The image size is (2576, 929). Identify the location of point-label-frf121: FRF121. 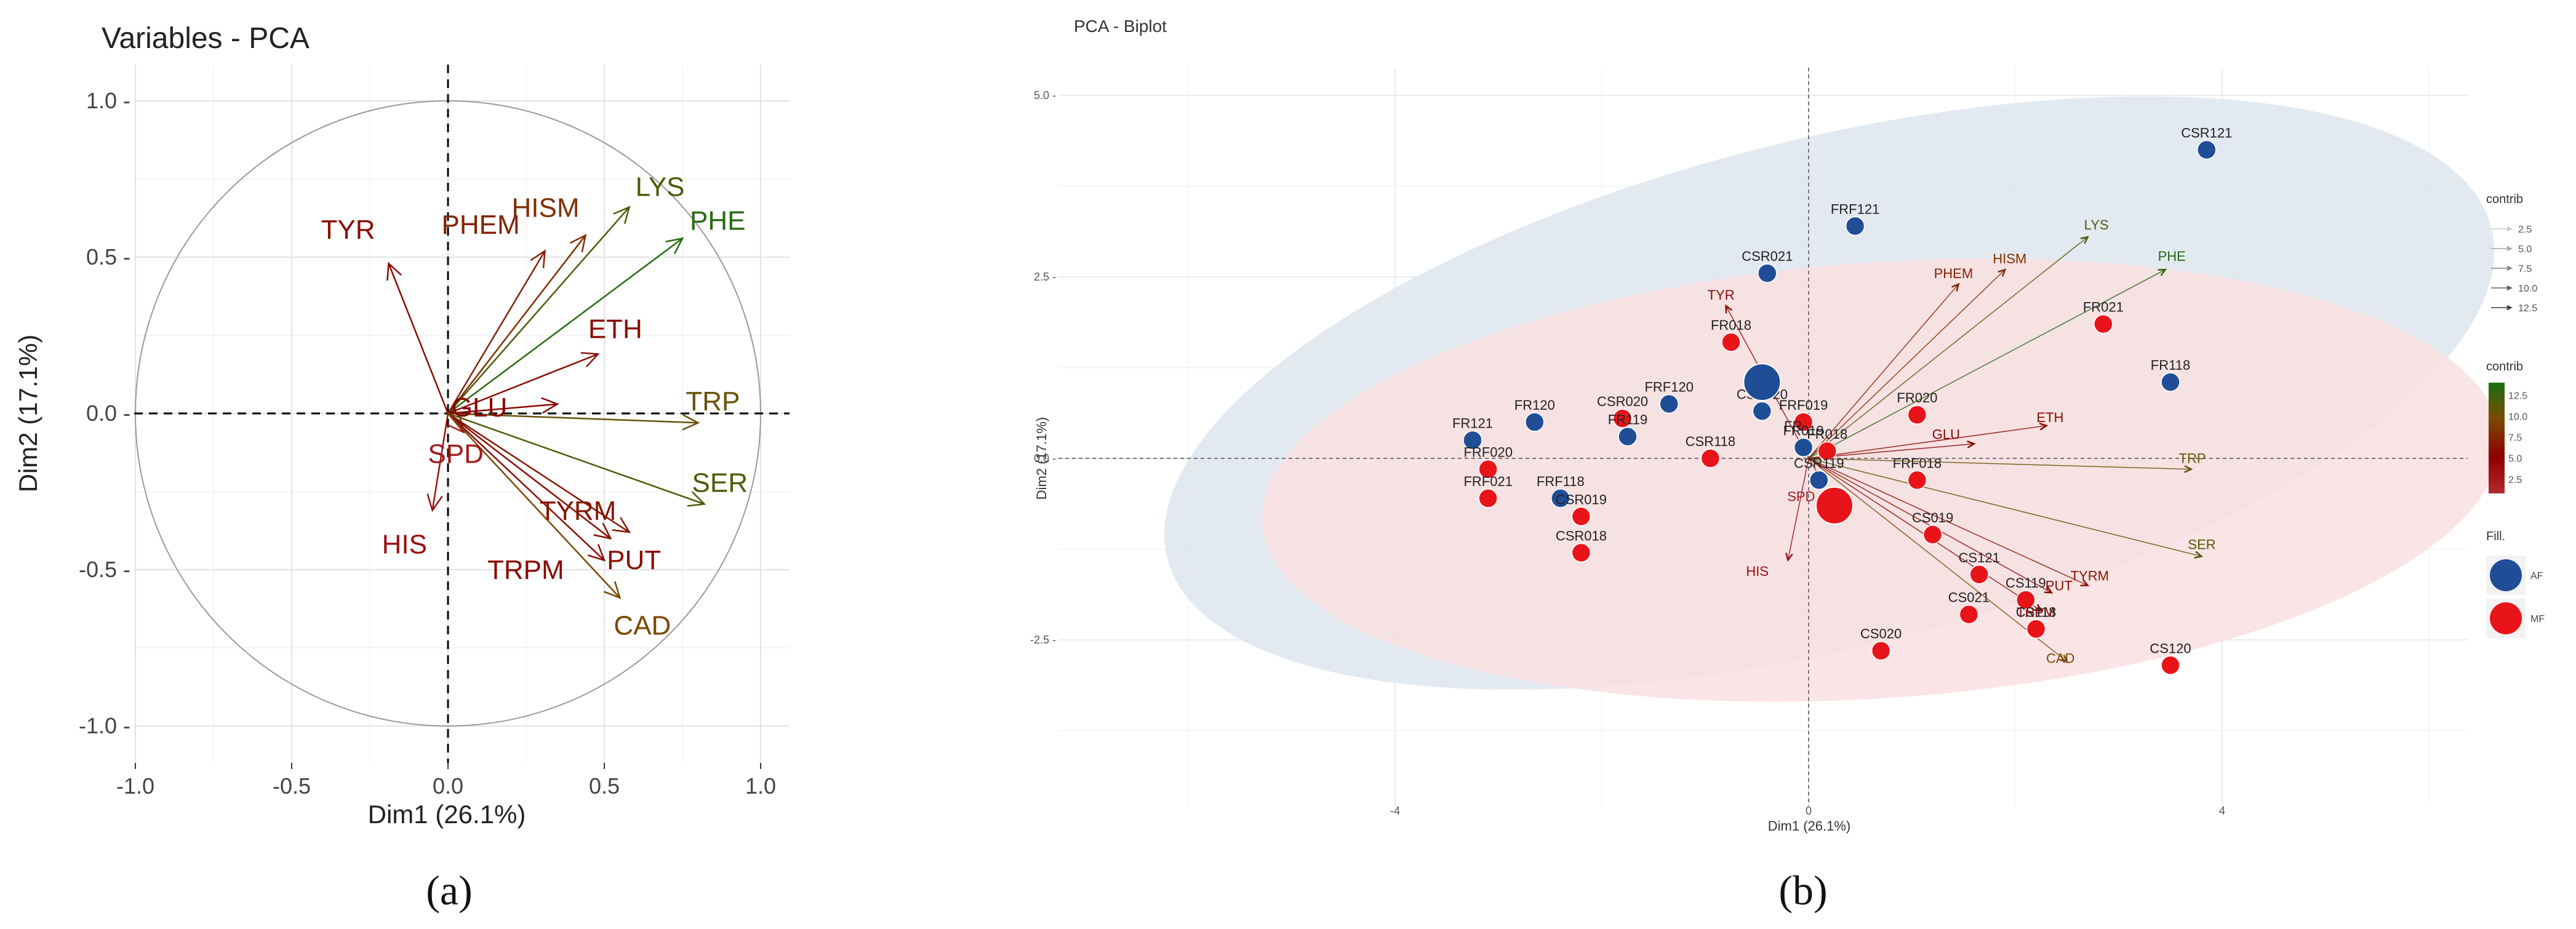
(1855, 209).